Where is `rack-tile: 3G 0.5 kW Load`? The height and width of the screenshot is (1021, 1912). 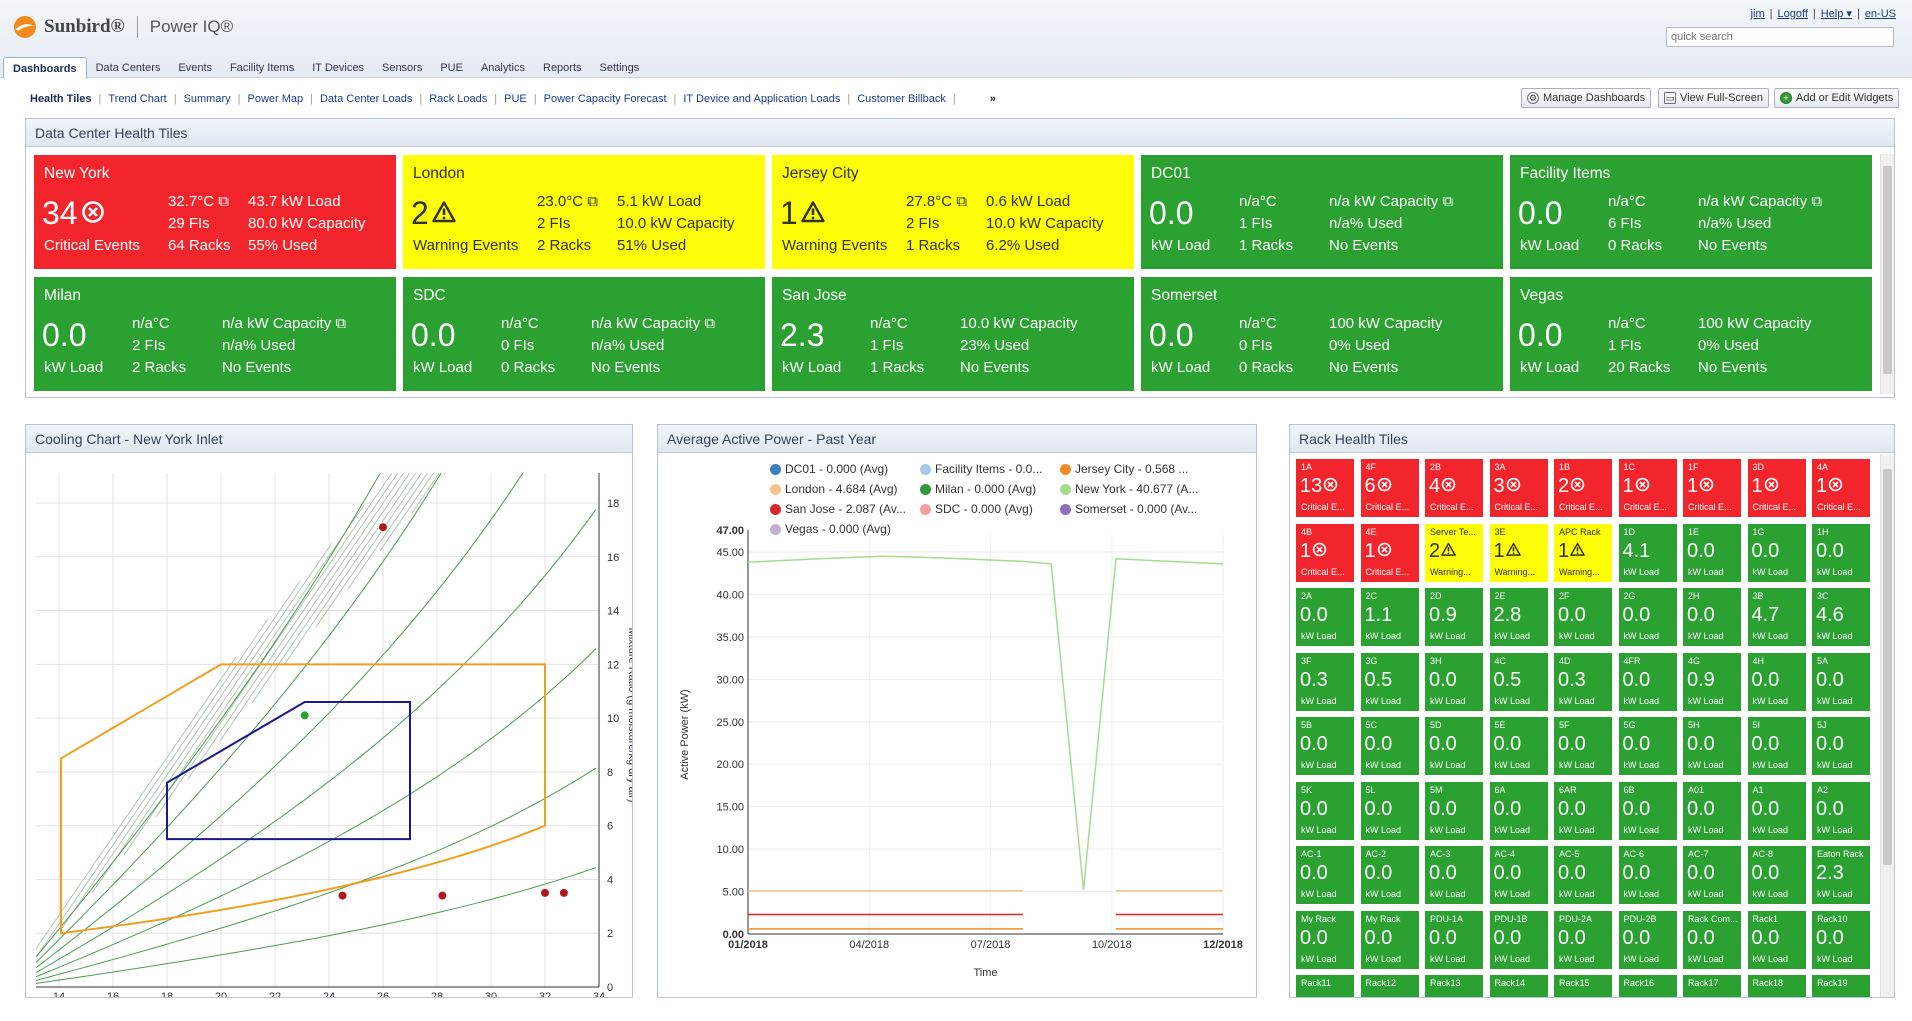
rack-tile: 3G 0.5 kW Load is located at coordinates (1389, 681).